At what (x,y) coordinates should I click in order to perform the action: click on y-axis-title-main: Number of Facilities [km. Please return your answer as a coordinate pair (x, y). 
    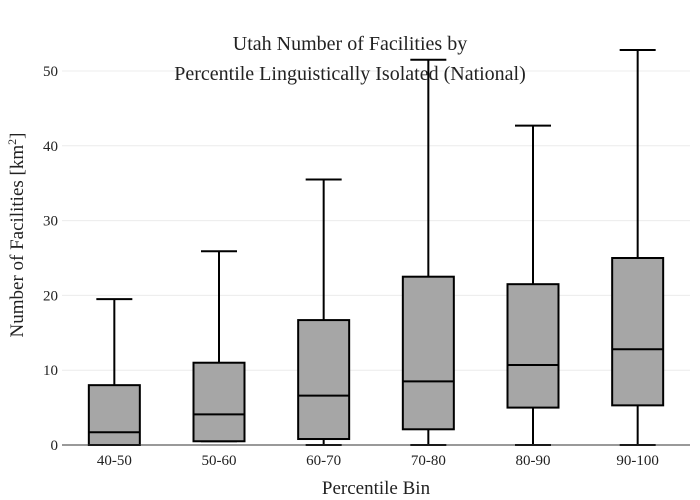
    Looking at the image, I should click on (17, 241).